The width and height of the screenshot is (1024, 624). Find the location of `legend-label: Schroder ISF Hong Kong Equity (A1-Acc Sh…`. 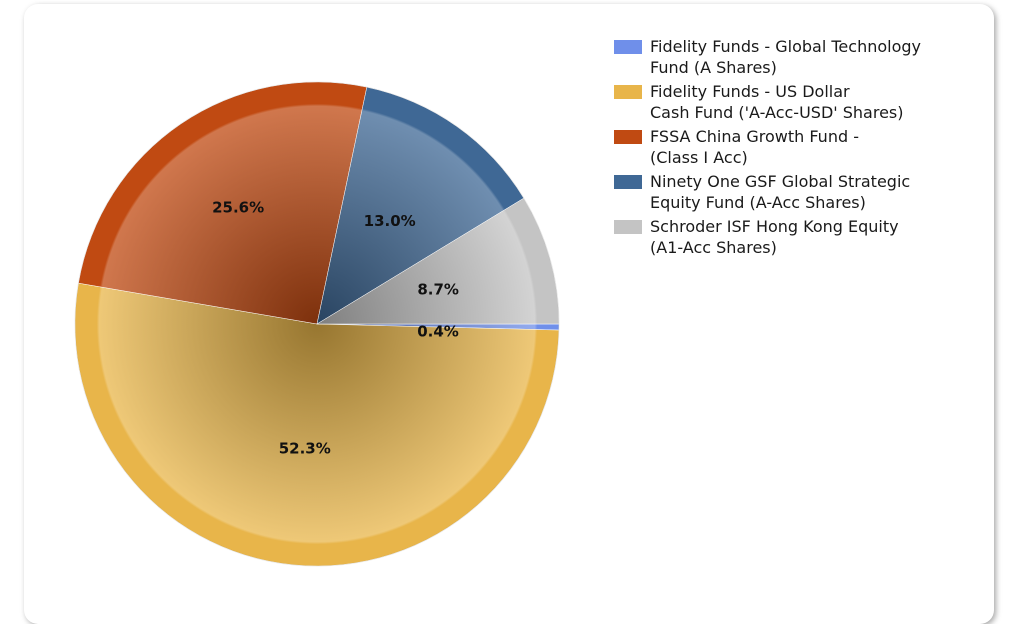

legend-label: Schroder ISF Hong Kong Equity (A1-Acc Sh… is located at coordinates (774, 237).